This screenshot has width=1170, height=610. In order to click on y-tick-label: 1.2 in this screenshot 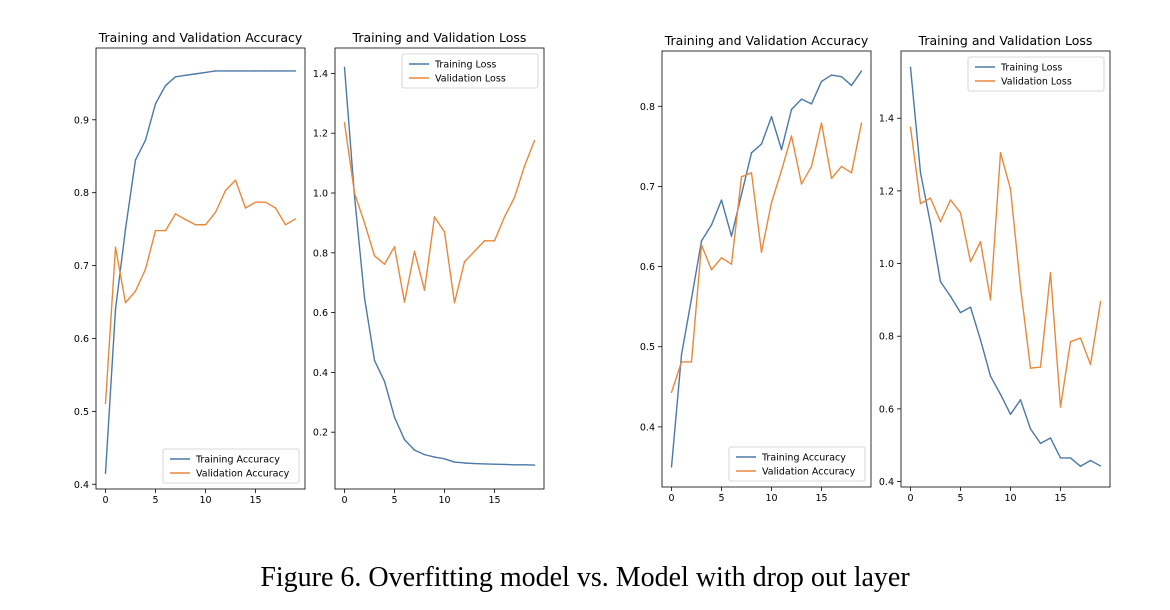, I will do `click(886, 191)`.